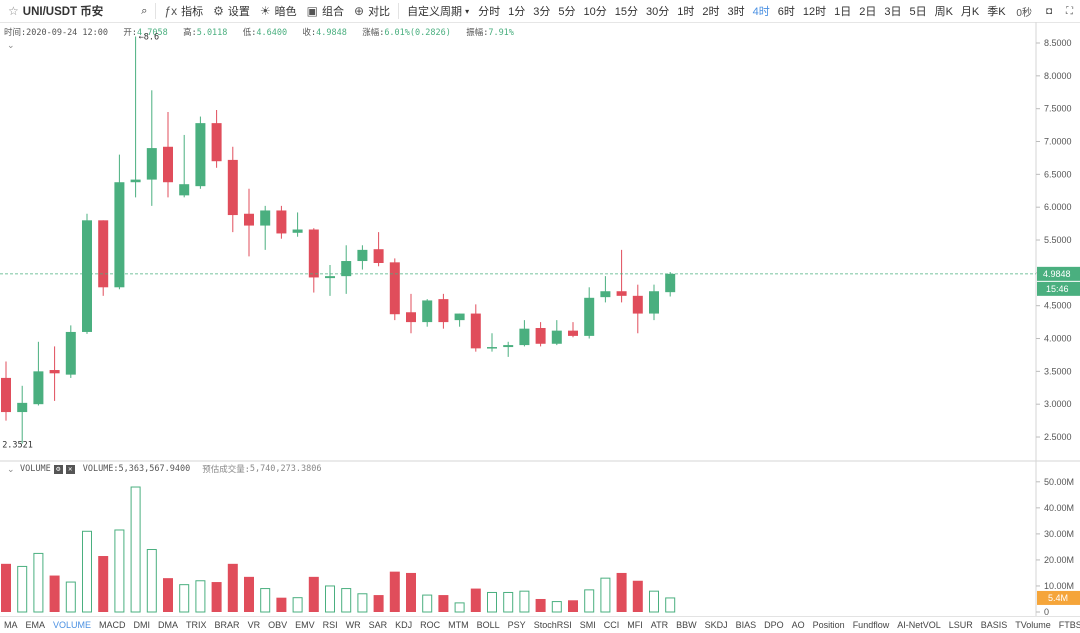  Describe the element at coordinates (58, 469) in the screenshot. I see `settings-icon: ⚙` at that location.